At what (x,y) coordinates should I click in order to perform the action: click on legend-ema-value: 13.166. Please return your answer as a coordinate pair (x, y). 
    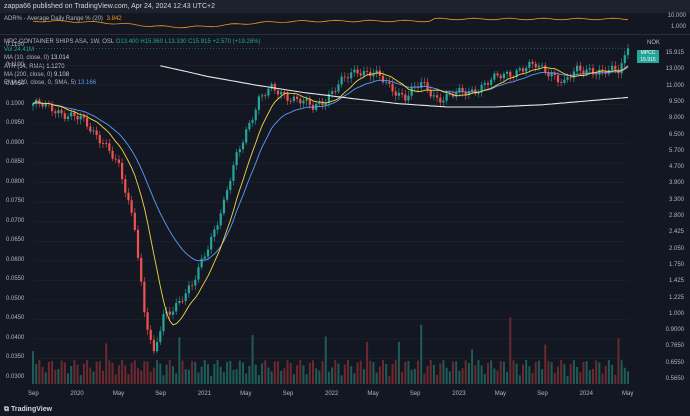
    Looking at the image, I should click on (87, 83).